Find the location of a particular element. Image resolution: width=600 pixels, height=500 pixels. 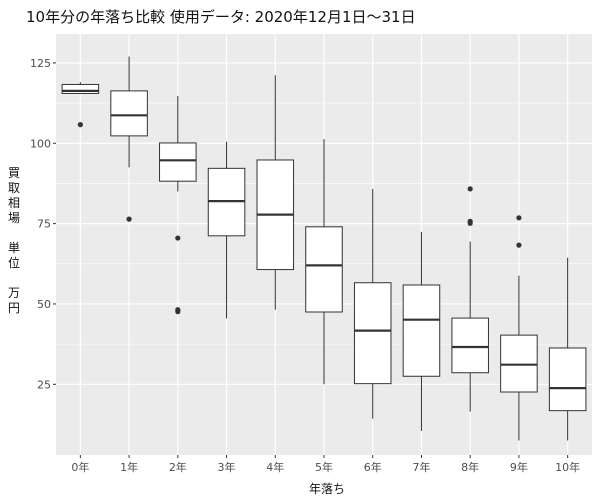

x-tick-label: 4年 is located at coordinates (275, 467).